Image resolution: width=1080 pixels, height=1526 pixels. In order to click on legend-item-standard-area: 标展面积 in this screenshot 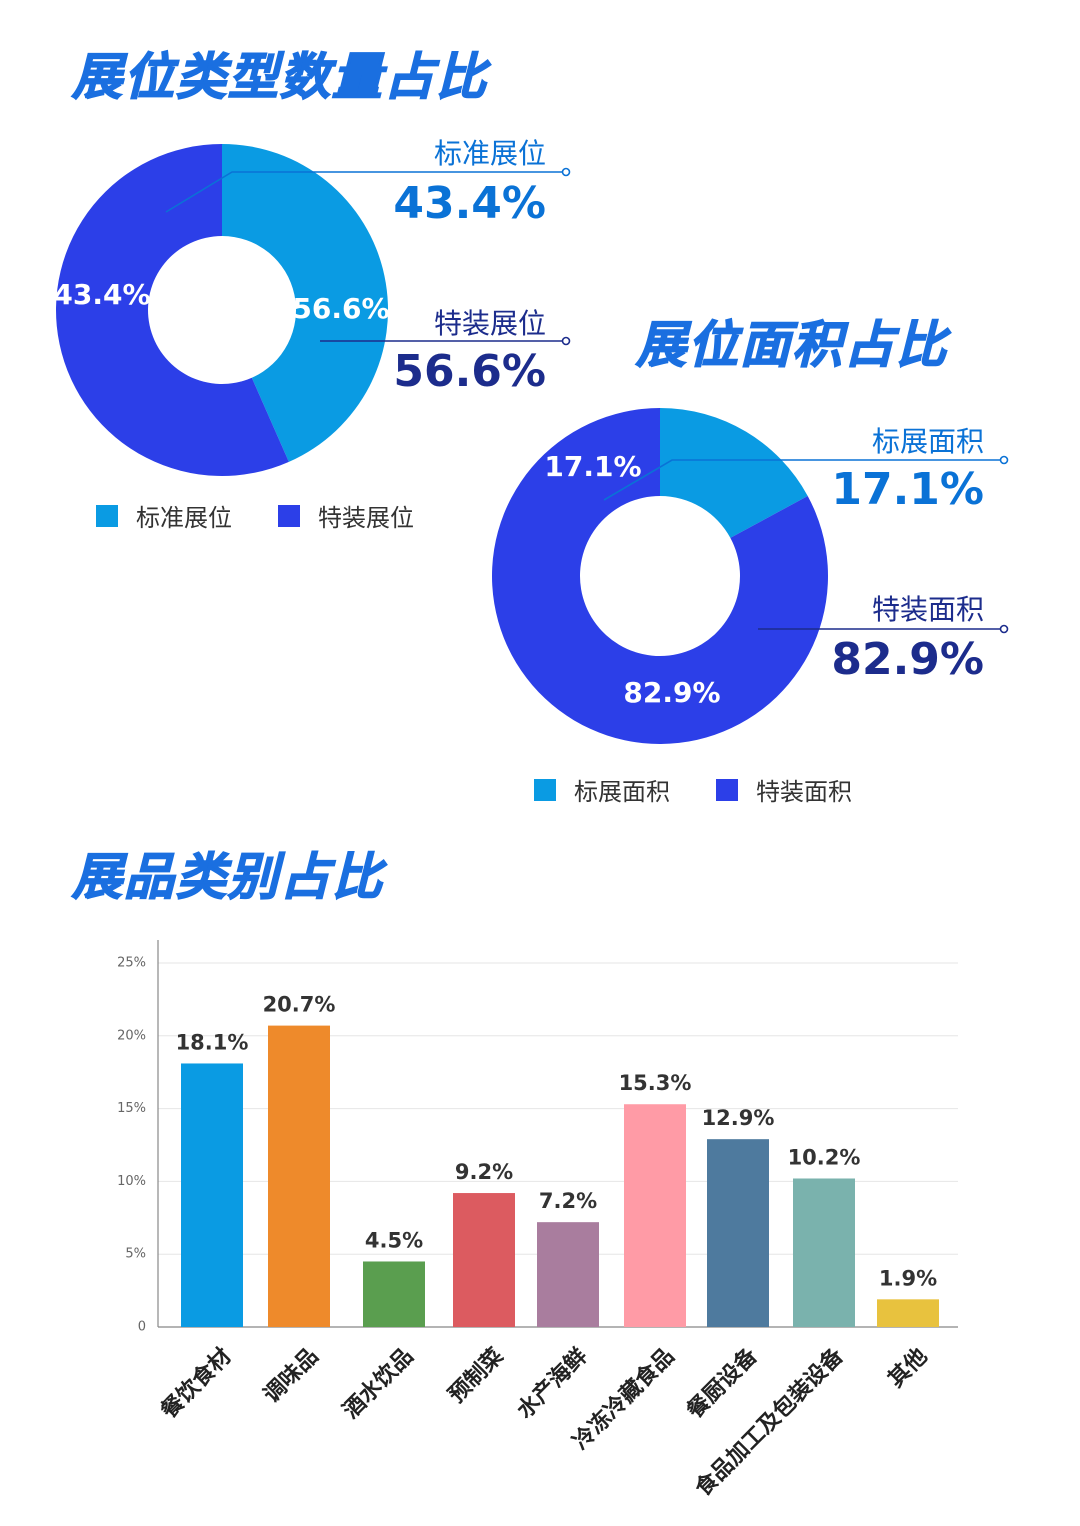, I will do `click(602, 789)`.